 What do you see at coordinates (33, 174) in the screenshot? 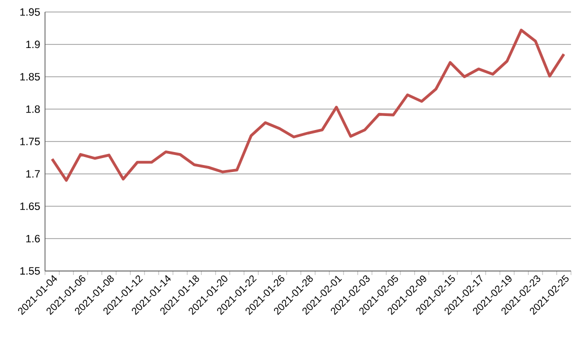
I see `y-tick-label: 1.7` at bounding box center [33, 174].